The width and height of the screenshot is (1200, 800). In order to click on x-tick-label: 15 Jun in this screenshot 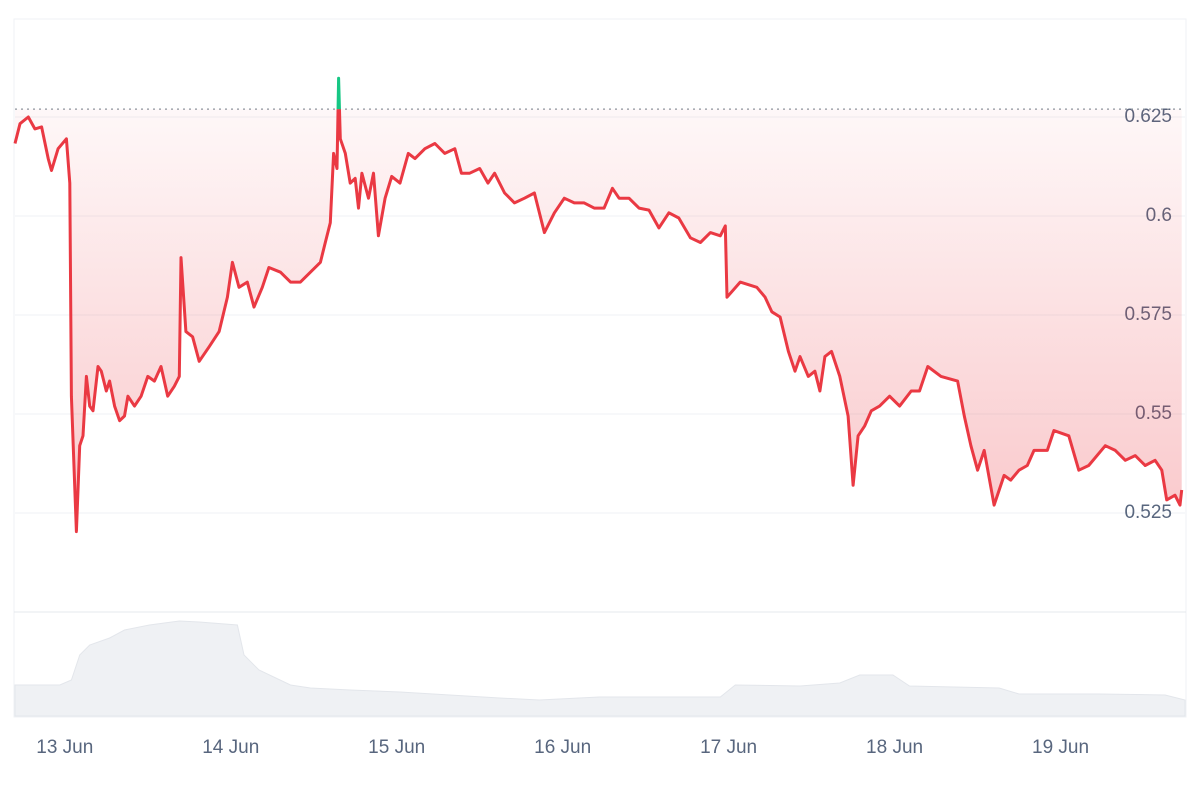, I will do `click(396, 747)`.